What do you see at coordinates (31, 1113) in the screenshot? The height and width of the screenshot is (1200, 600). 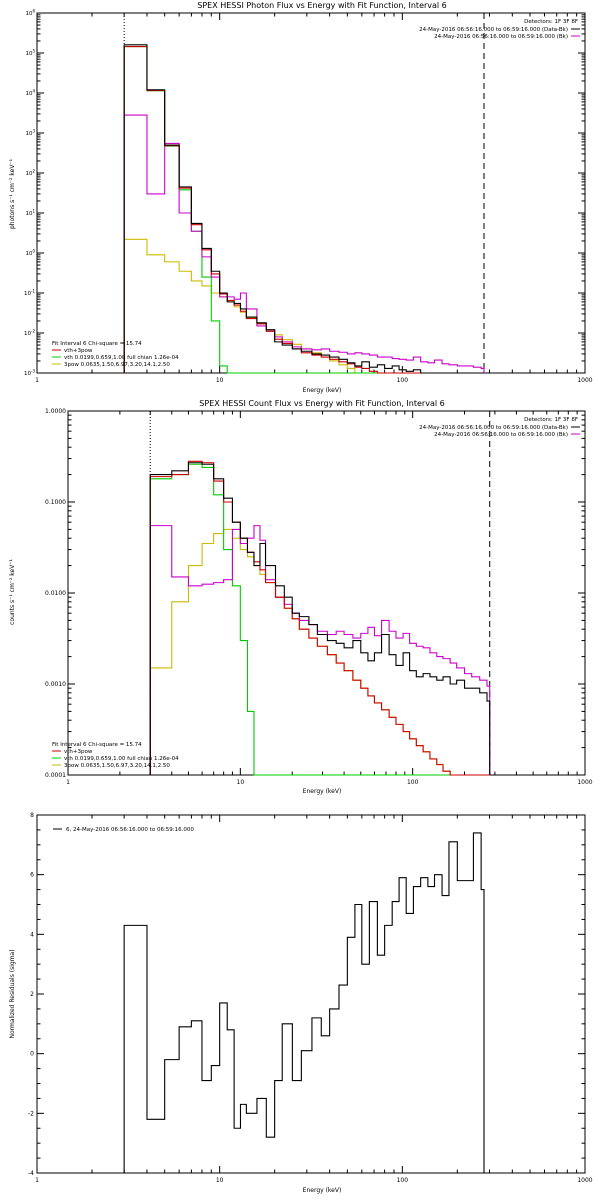 I see `y-tick-label: -2` at bounding box center [31, 1113].